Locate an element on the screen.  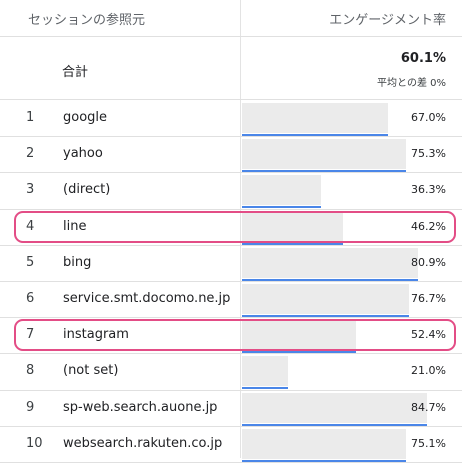
session-source-name: line is located at coordinates (75, 226).